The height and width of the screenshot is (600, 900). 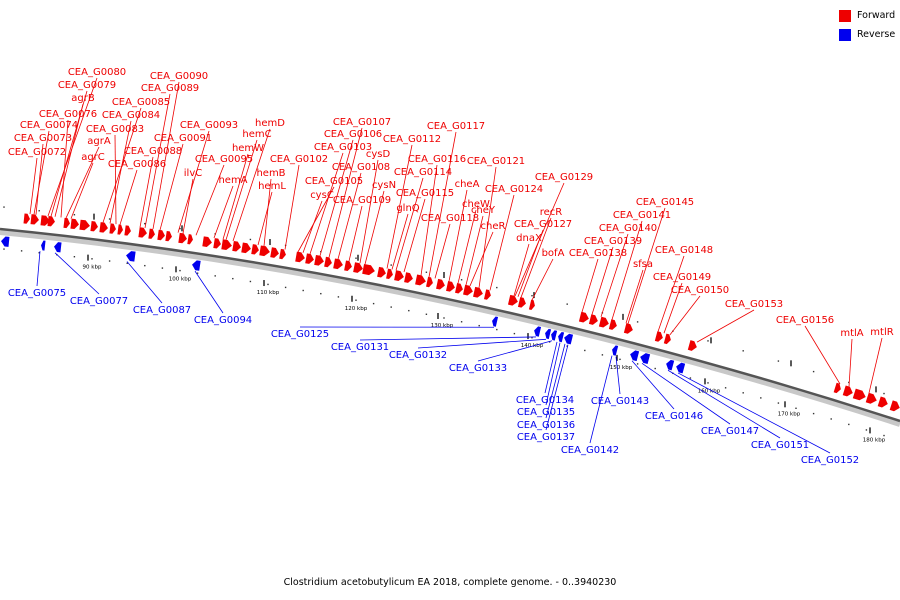 What do you see at coordinates (193, 173) in the screenshot?
I see `gene-label-ilvc: ilvC` at bounding box center [193, 173].